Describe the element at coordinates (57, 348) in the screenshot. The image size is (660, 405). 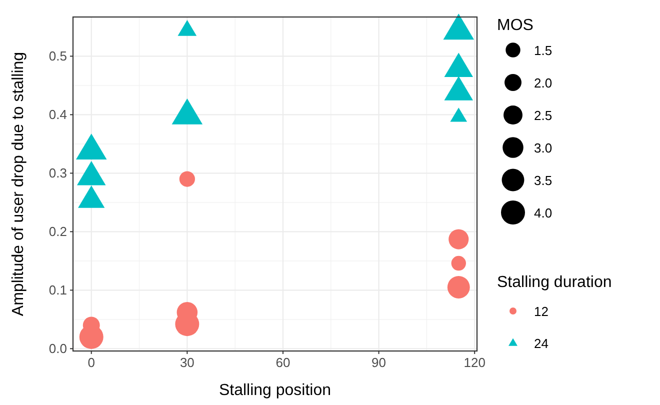
I see `y-tick-label: 0.0` at that location.